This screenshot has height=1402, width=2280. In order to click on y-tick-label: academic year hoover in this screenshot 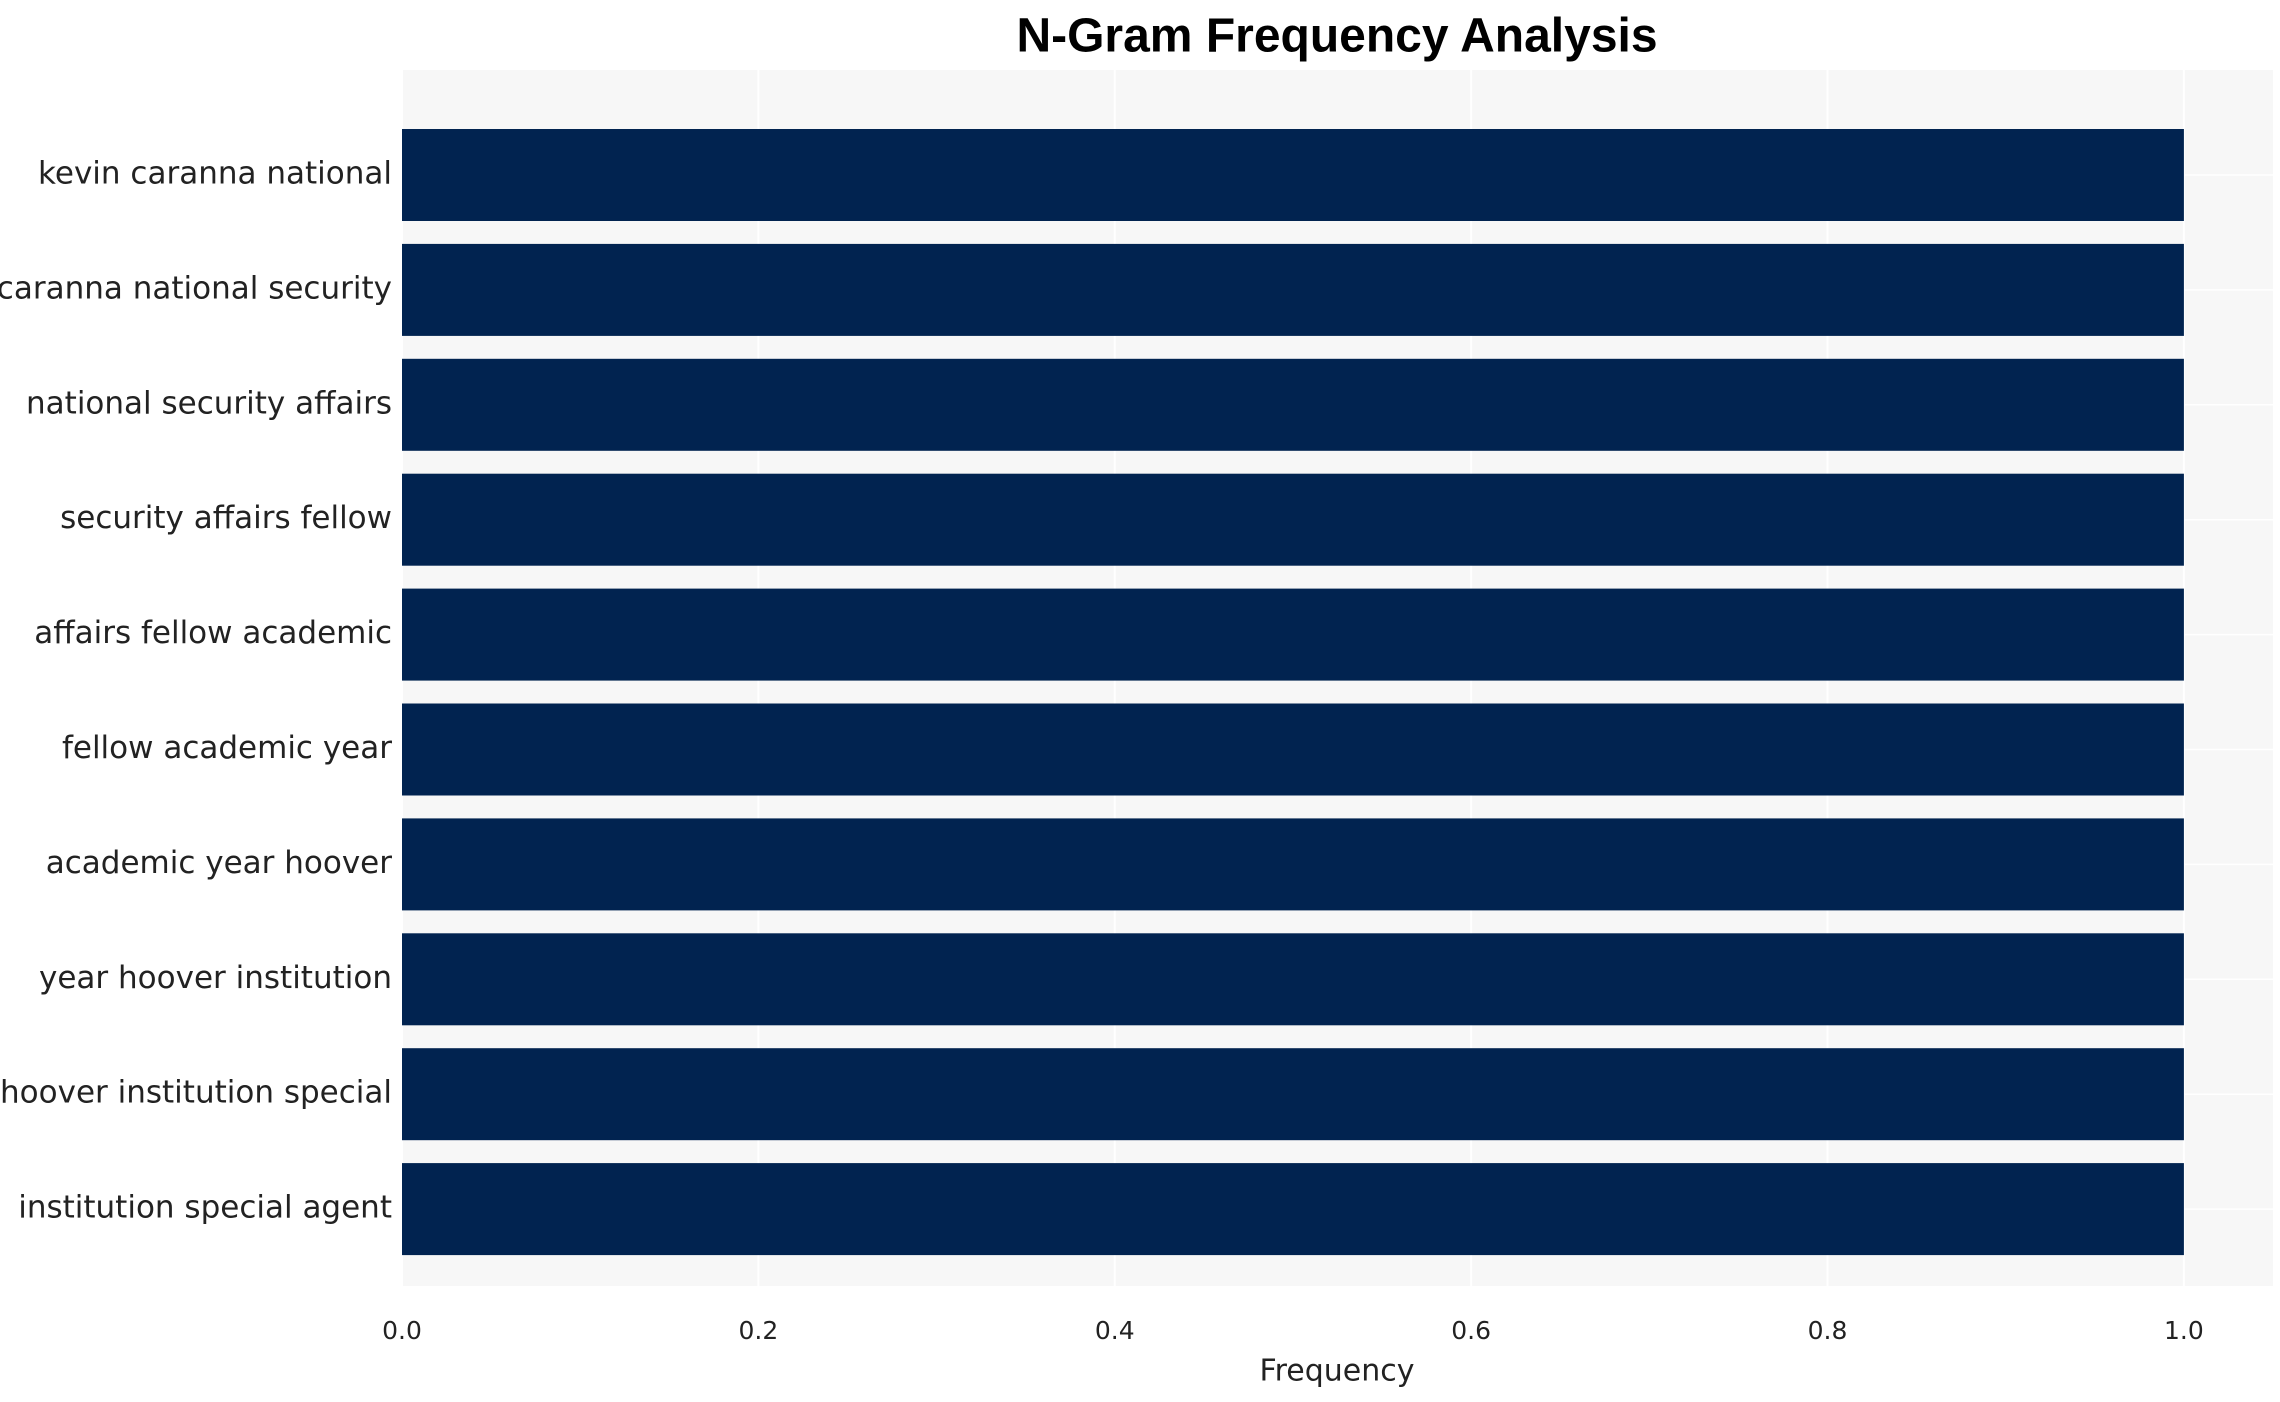, I will do `click(219, 863)`.